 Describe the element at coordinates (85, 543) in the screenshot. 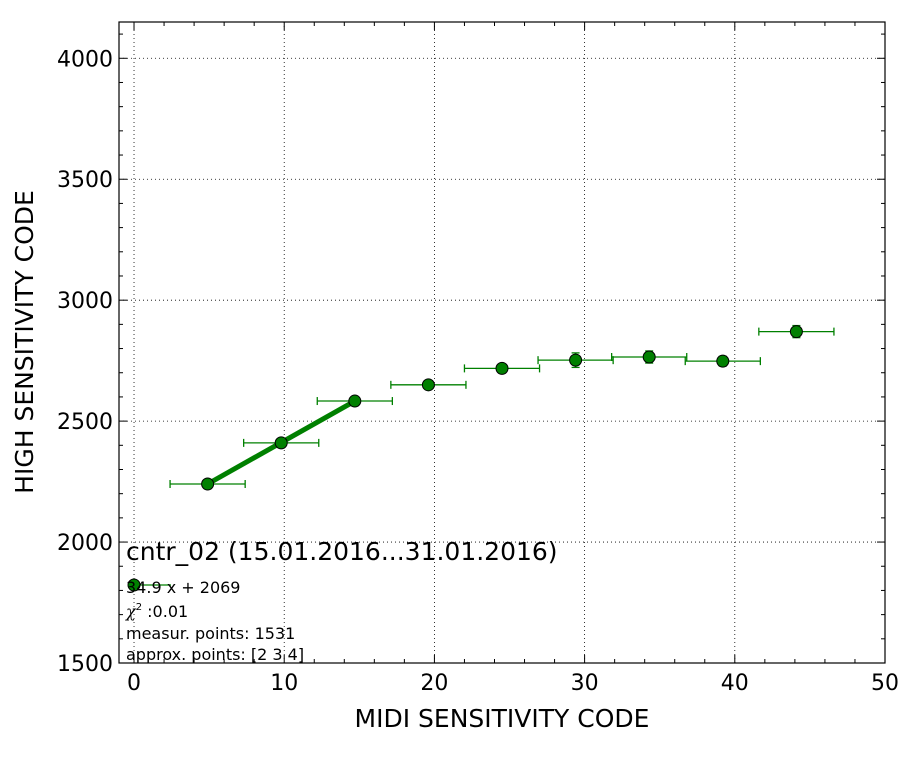

I see `y-tick-label: 2000` at that location.